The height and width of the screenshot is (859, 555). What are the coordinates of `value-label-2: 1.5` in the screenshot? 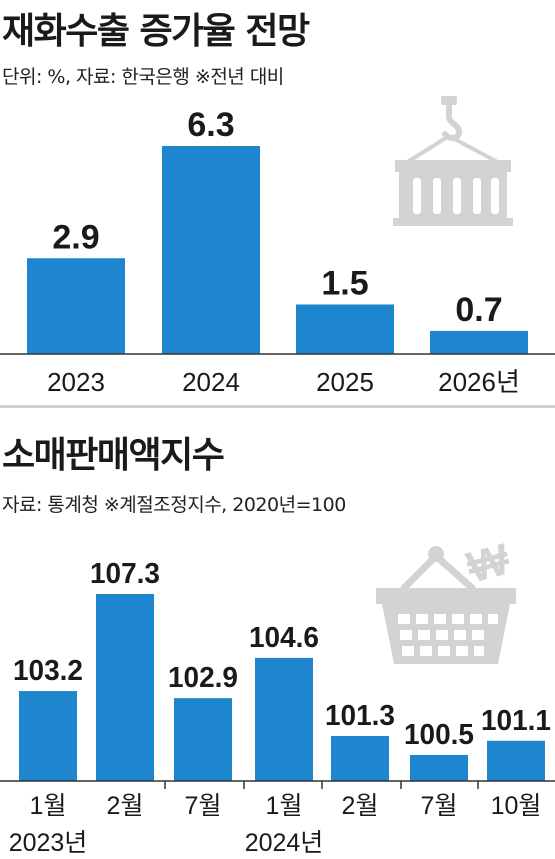 It's located at (344, 283).